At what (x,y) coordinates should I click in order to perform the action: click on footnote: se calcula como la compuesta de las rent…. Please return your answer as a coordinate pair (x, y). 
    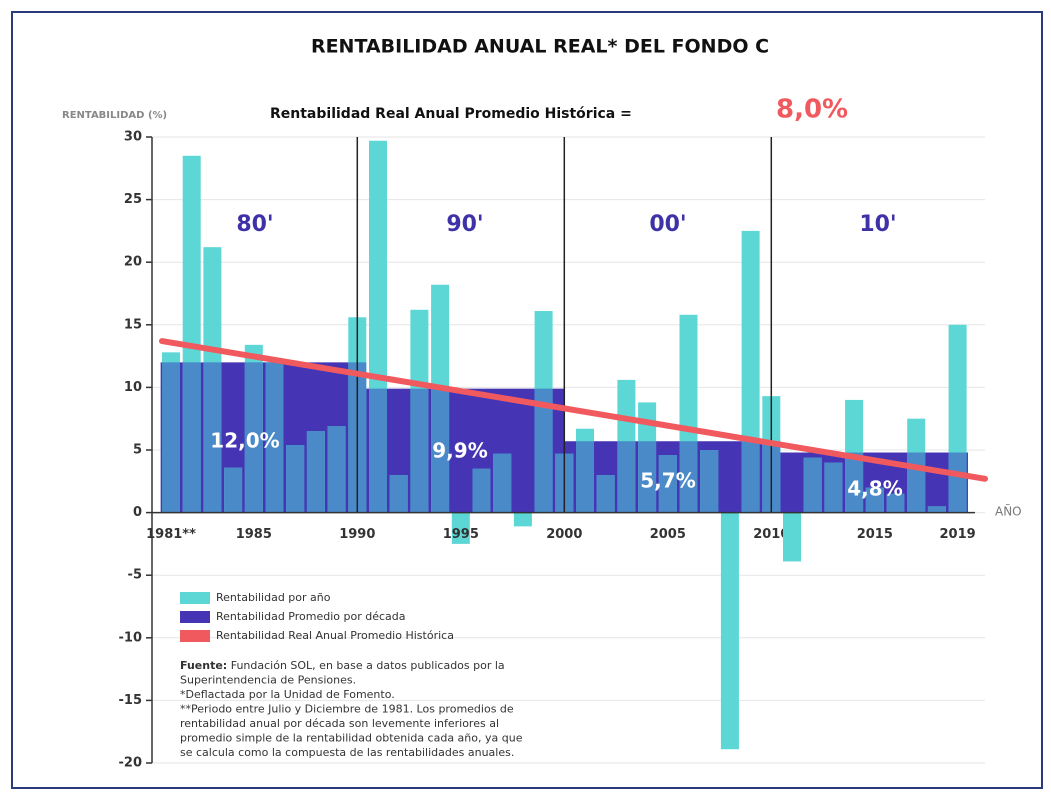
    Looking at the image, I should click on (347, 752).